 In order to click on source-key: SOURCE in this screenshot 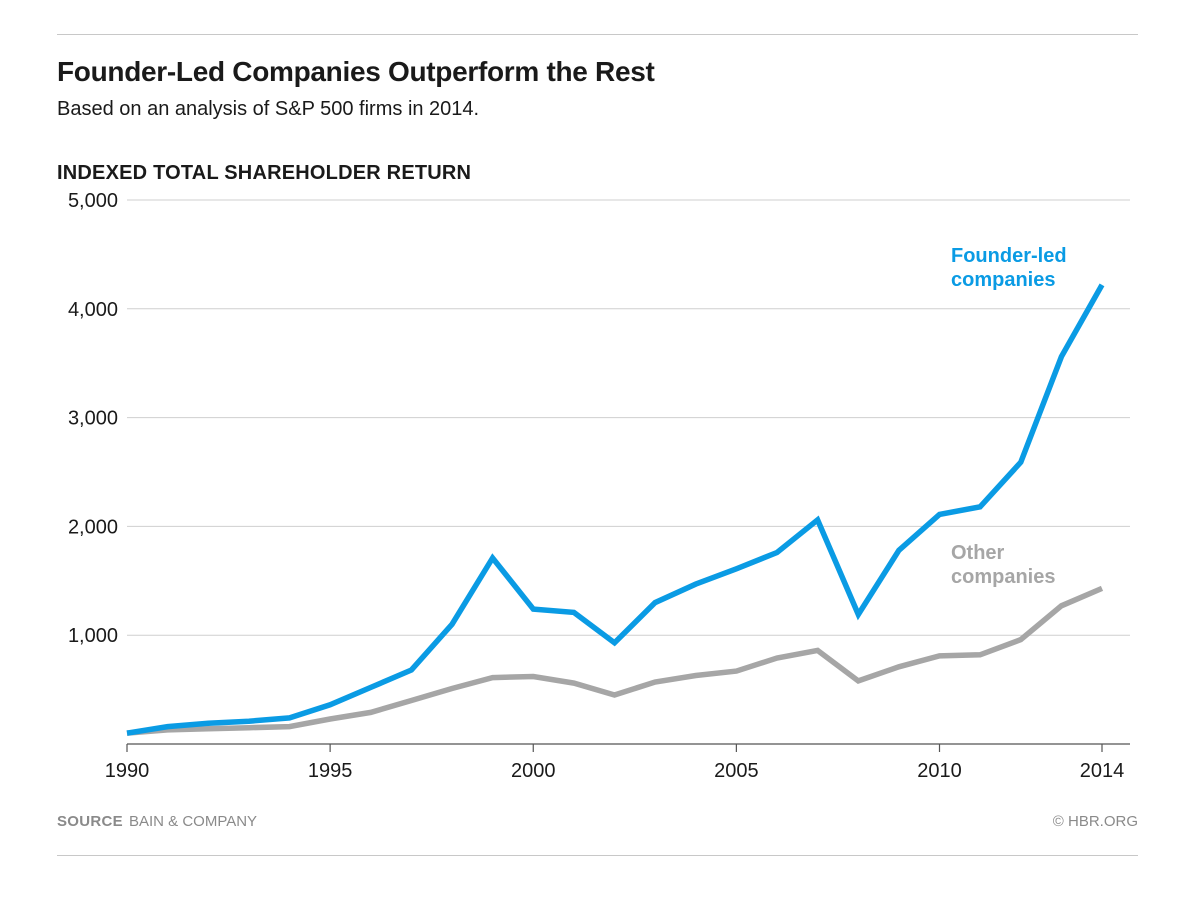, I will do `click(90, 821)`.